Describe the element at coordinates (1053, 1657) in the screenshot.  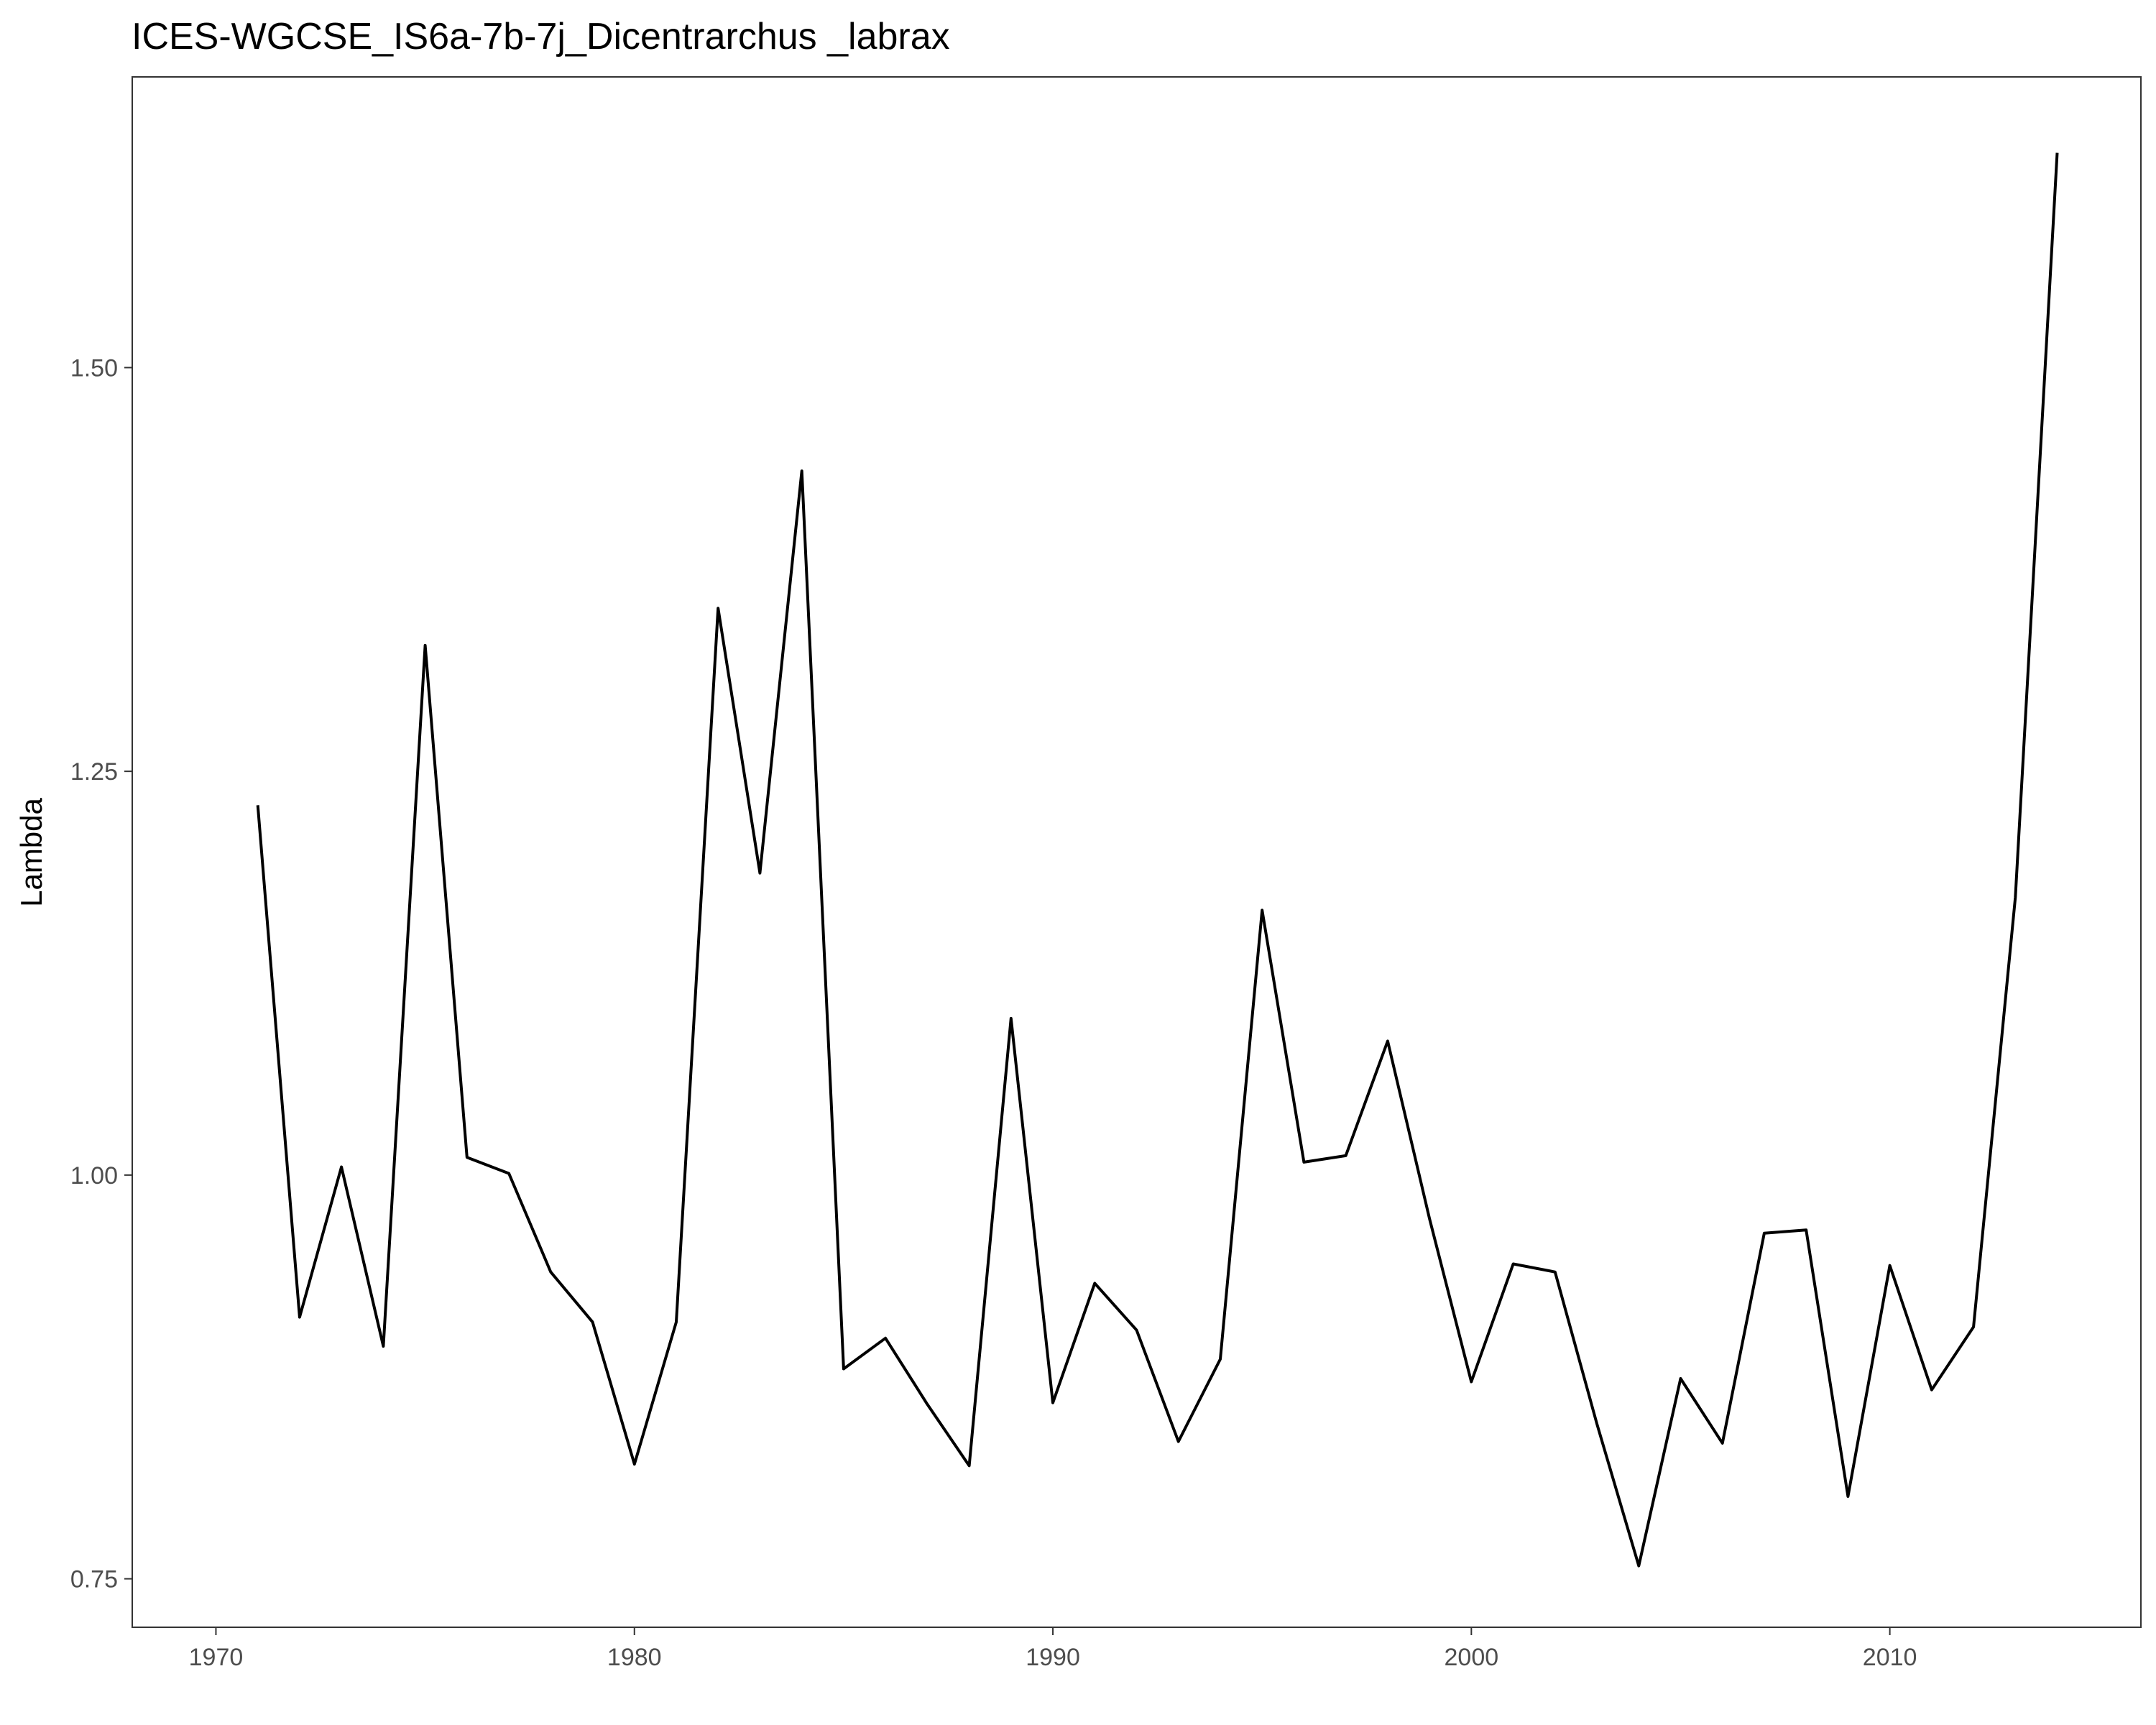
I see `x-tick-label: 1990` at that location.